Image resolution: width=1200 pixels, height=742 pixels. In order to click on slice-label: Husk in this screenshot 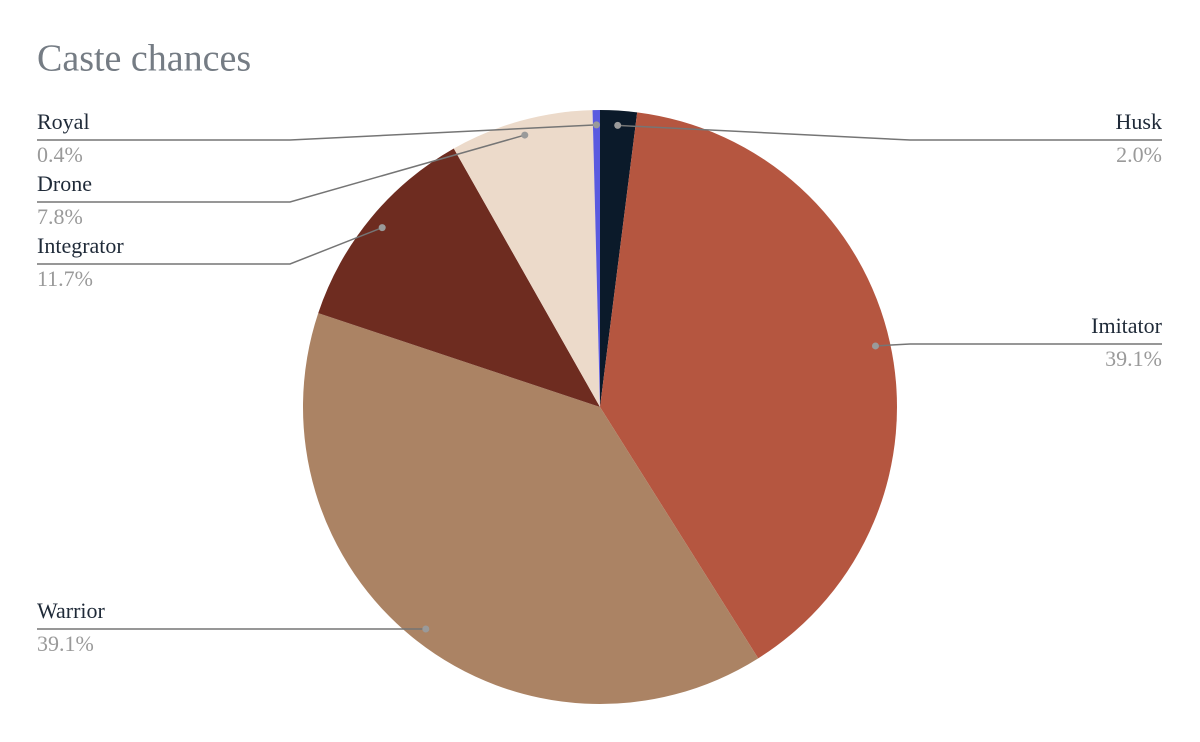, I will do `click(1139, 121)`.